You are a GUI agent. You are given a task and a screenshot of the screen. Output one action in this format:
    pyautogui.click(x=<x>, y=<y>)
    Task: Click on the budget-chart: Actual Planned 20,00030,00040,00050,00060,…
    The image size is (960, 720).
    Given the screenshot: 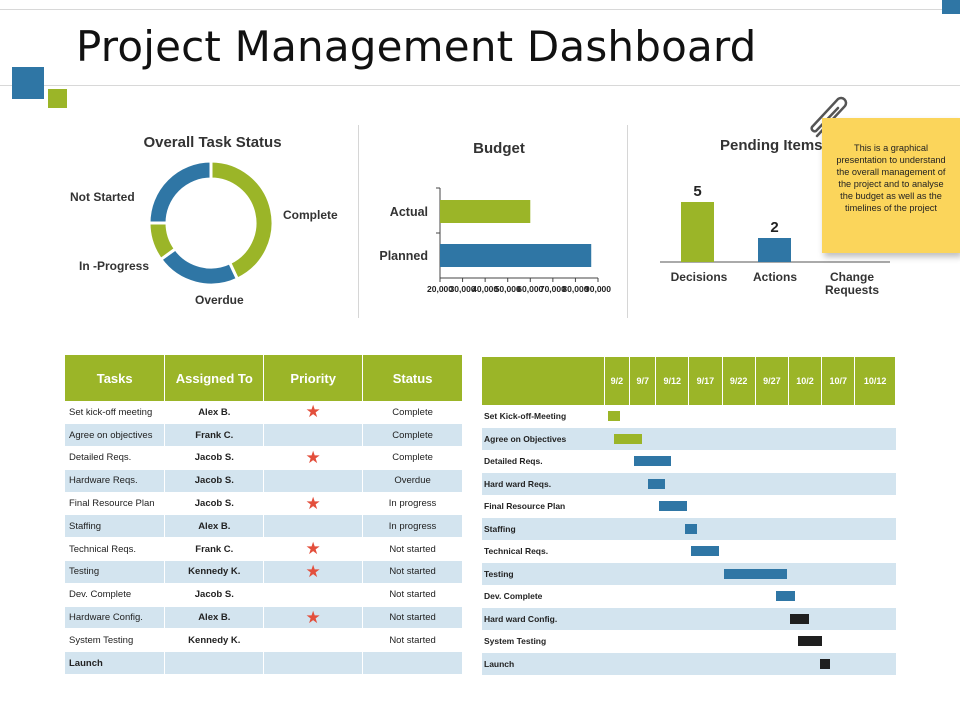 What is the action you would take?
    pyautogui.click(x=495, y=240)
    